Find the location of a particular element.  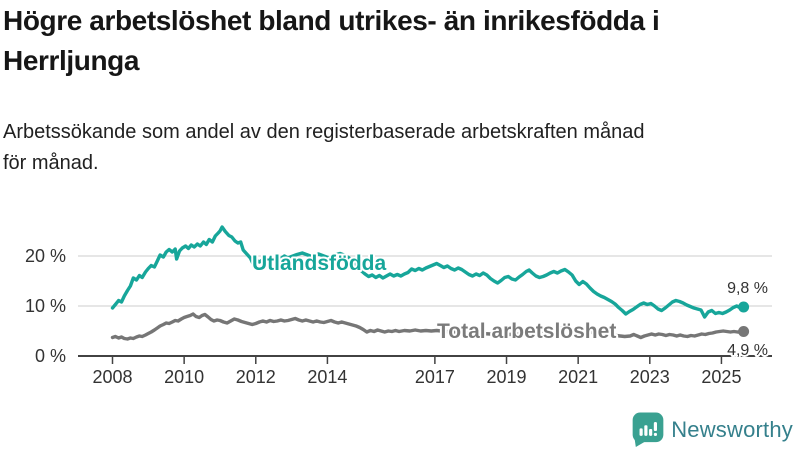

series-label-utlandsfodda: Utlandsfödda is located at coordinates (319, 263).